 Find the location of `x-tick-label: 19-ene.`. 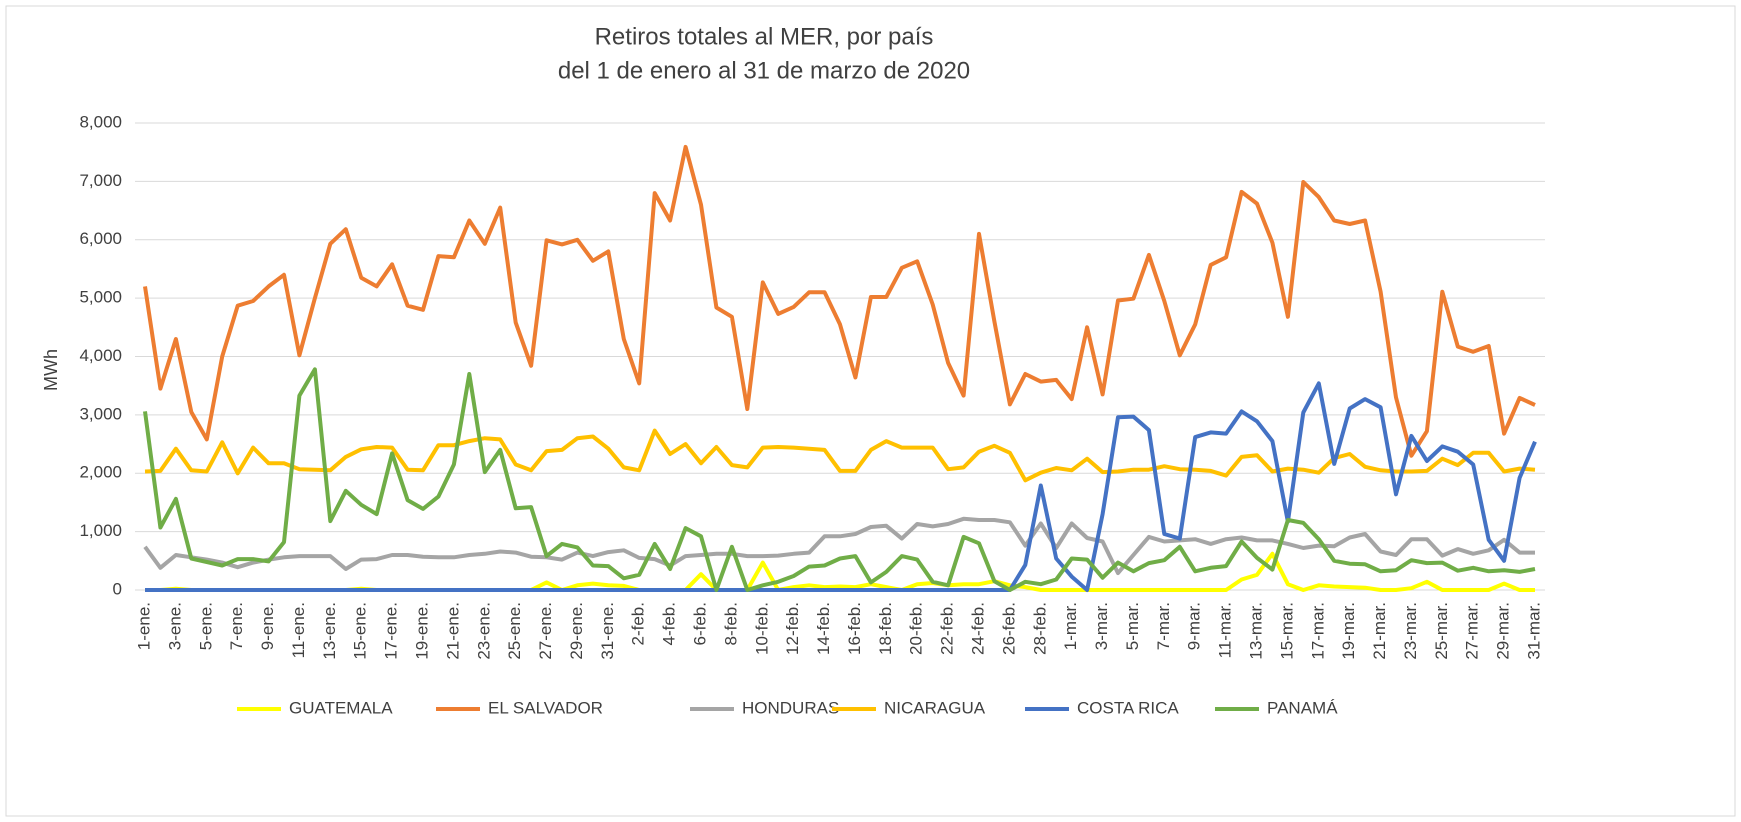

x-tick-label: 19-ene. is located at coordinates (421, 631).